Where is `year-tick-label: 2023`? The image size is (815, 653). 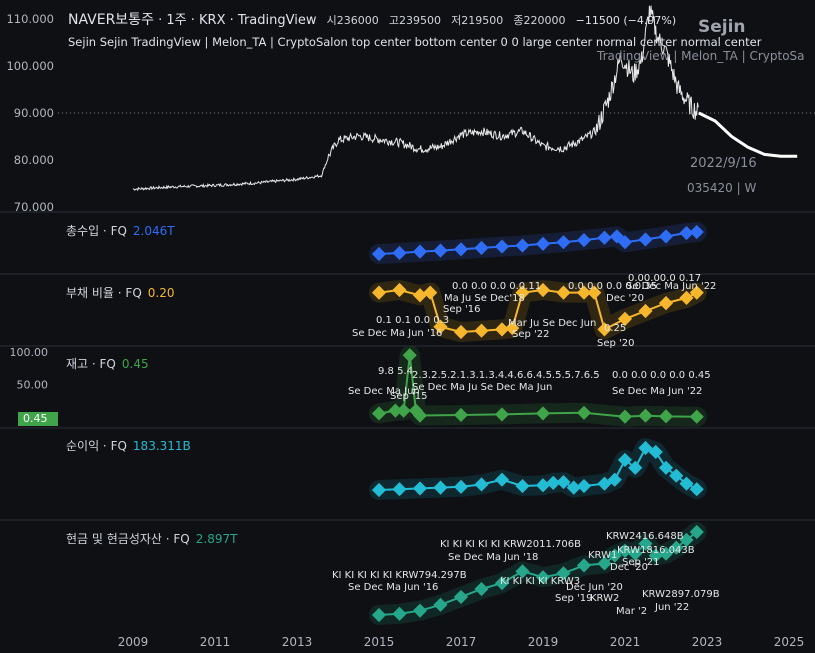 year-tick-label: 2023 is located at coordinates (707, 642).